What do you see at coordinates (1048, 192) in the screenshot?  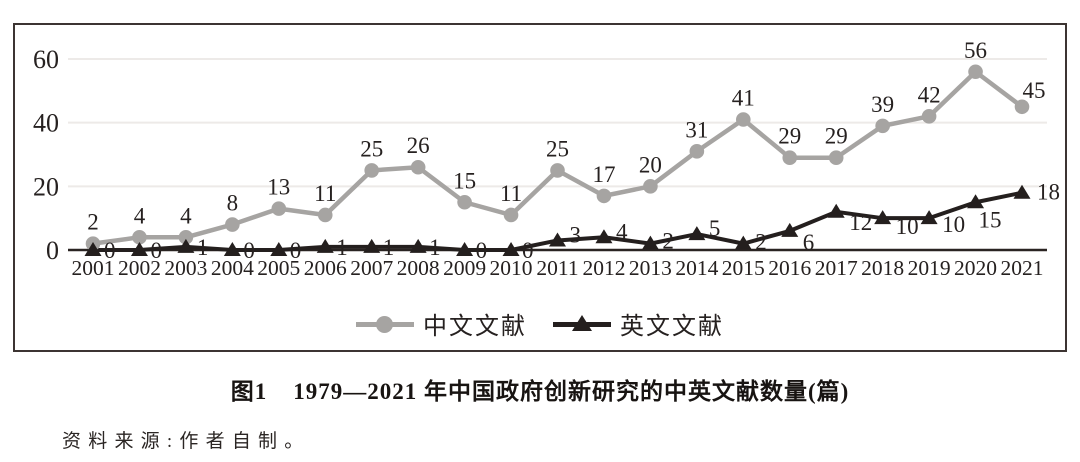 I see `data-label: 18` at bounding box center [1048, 192].